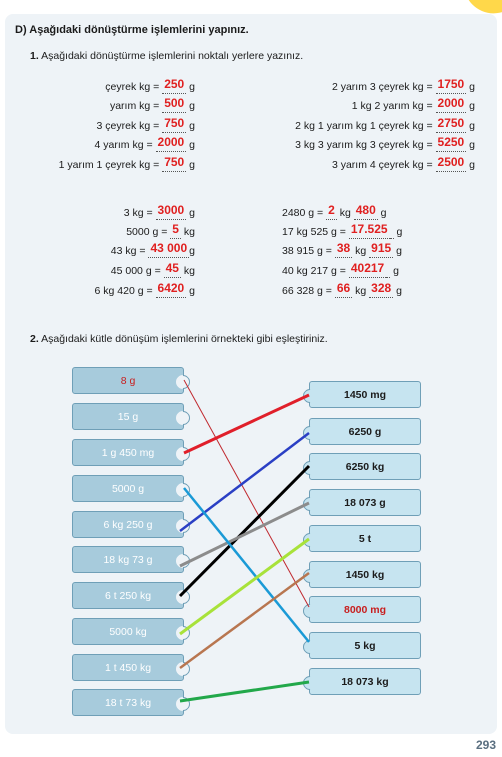 Image resolution: width=502 pixels, height=757 pixels. What do you see at coordinates (172, 268) in the screenshot?
I see `row-answer: 45` at bounding box center [172, 268].